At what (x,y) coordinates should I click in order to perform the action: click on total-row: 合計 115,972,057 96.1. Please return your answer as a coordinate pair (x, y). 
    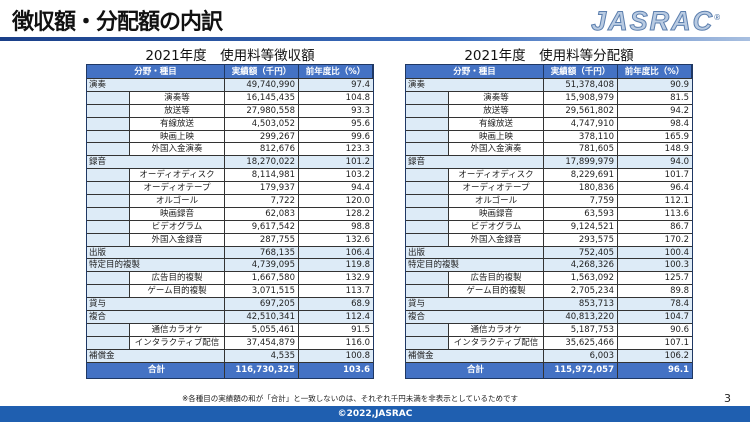
    Looking at the image, I should click on (549, 370).